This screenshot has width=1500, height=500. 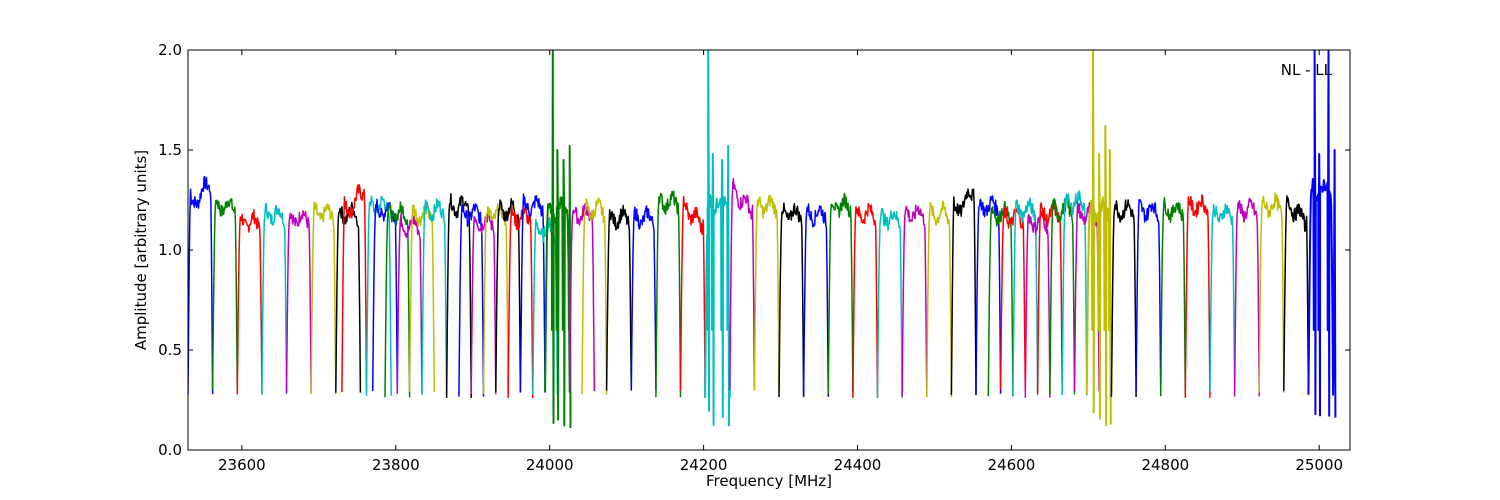 What do you see at coordinates (704, 465) in the screenshot?
I see `x-tick-label: 24200` at bounding box center [704, 465].